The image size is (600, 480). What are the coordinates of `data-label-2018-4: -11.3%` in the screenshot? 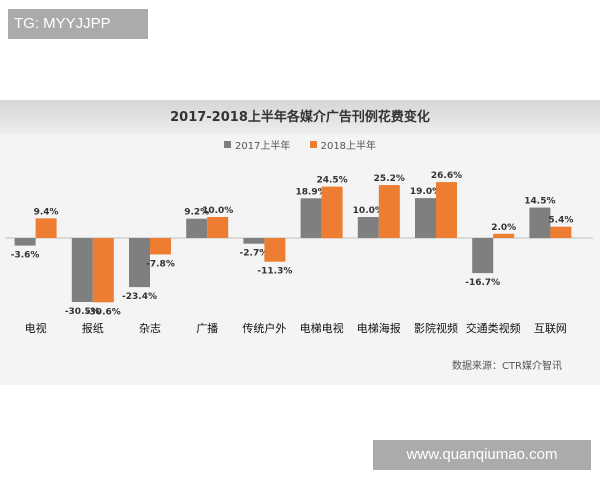 It's located at (274, 272).